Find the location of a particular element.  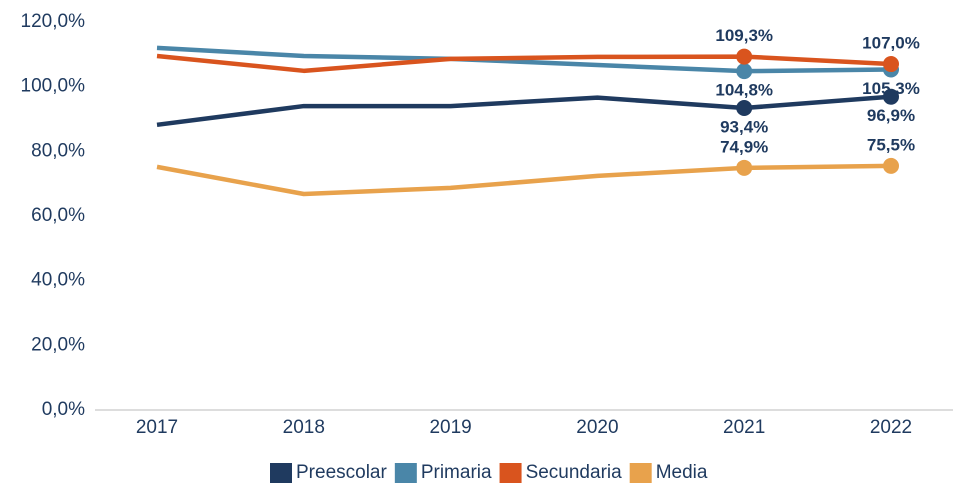

data-label: 104,8% is located at coordinates (744, 90).